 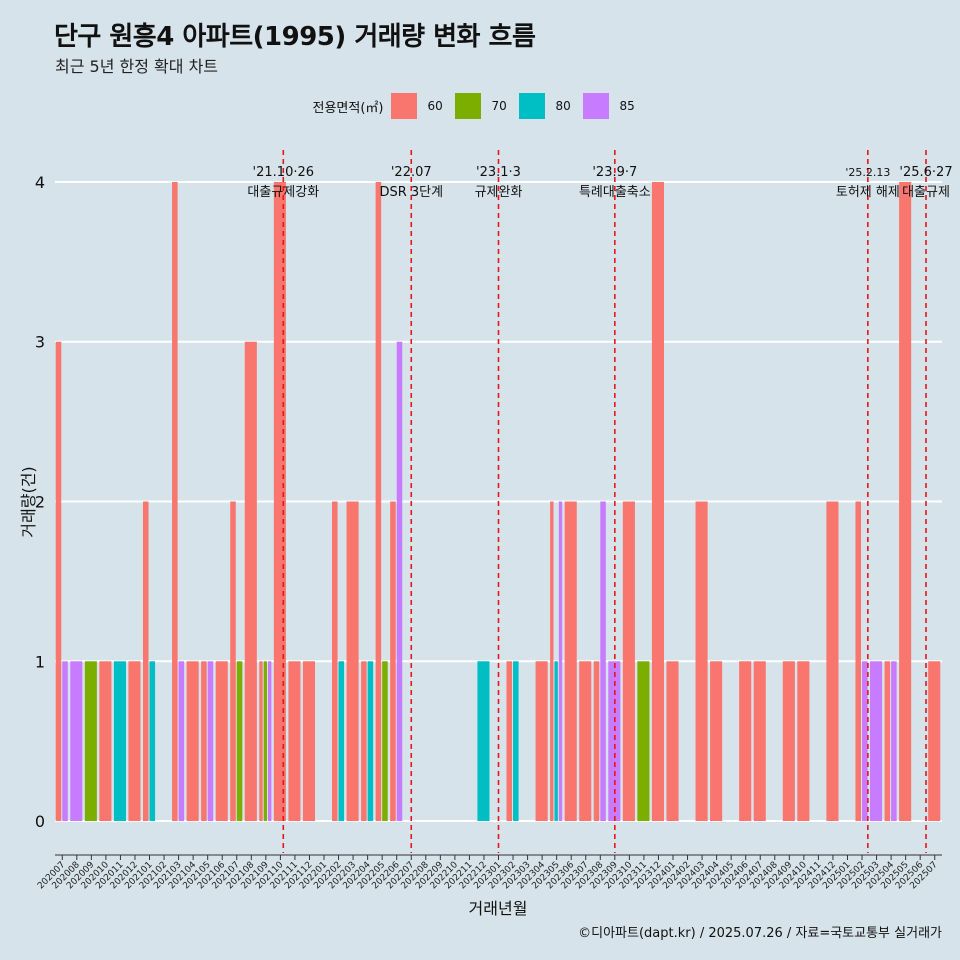 What do you see at coordinates (498, 908) in the screenshot?
I see `x-axis-title: 거래년월` at bounding box center [498, 908].